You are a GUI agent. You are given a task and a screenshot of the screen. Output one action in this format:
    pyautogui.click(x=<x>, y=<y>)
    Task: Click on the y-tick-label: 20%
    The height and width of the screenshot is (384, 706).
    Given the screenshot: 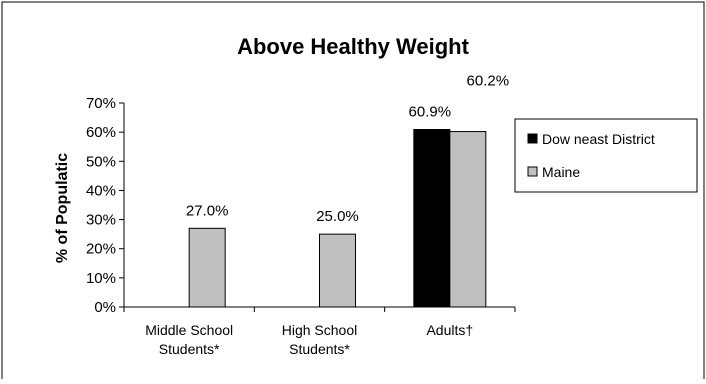 What is the action you would take?
    pyautogui.click(x=101, y=249)
    